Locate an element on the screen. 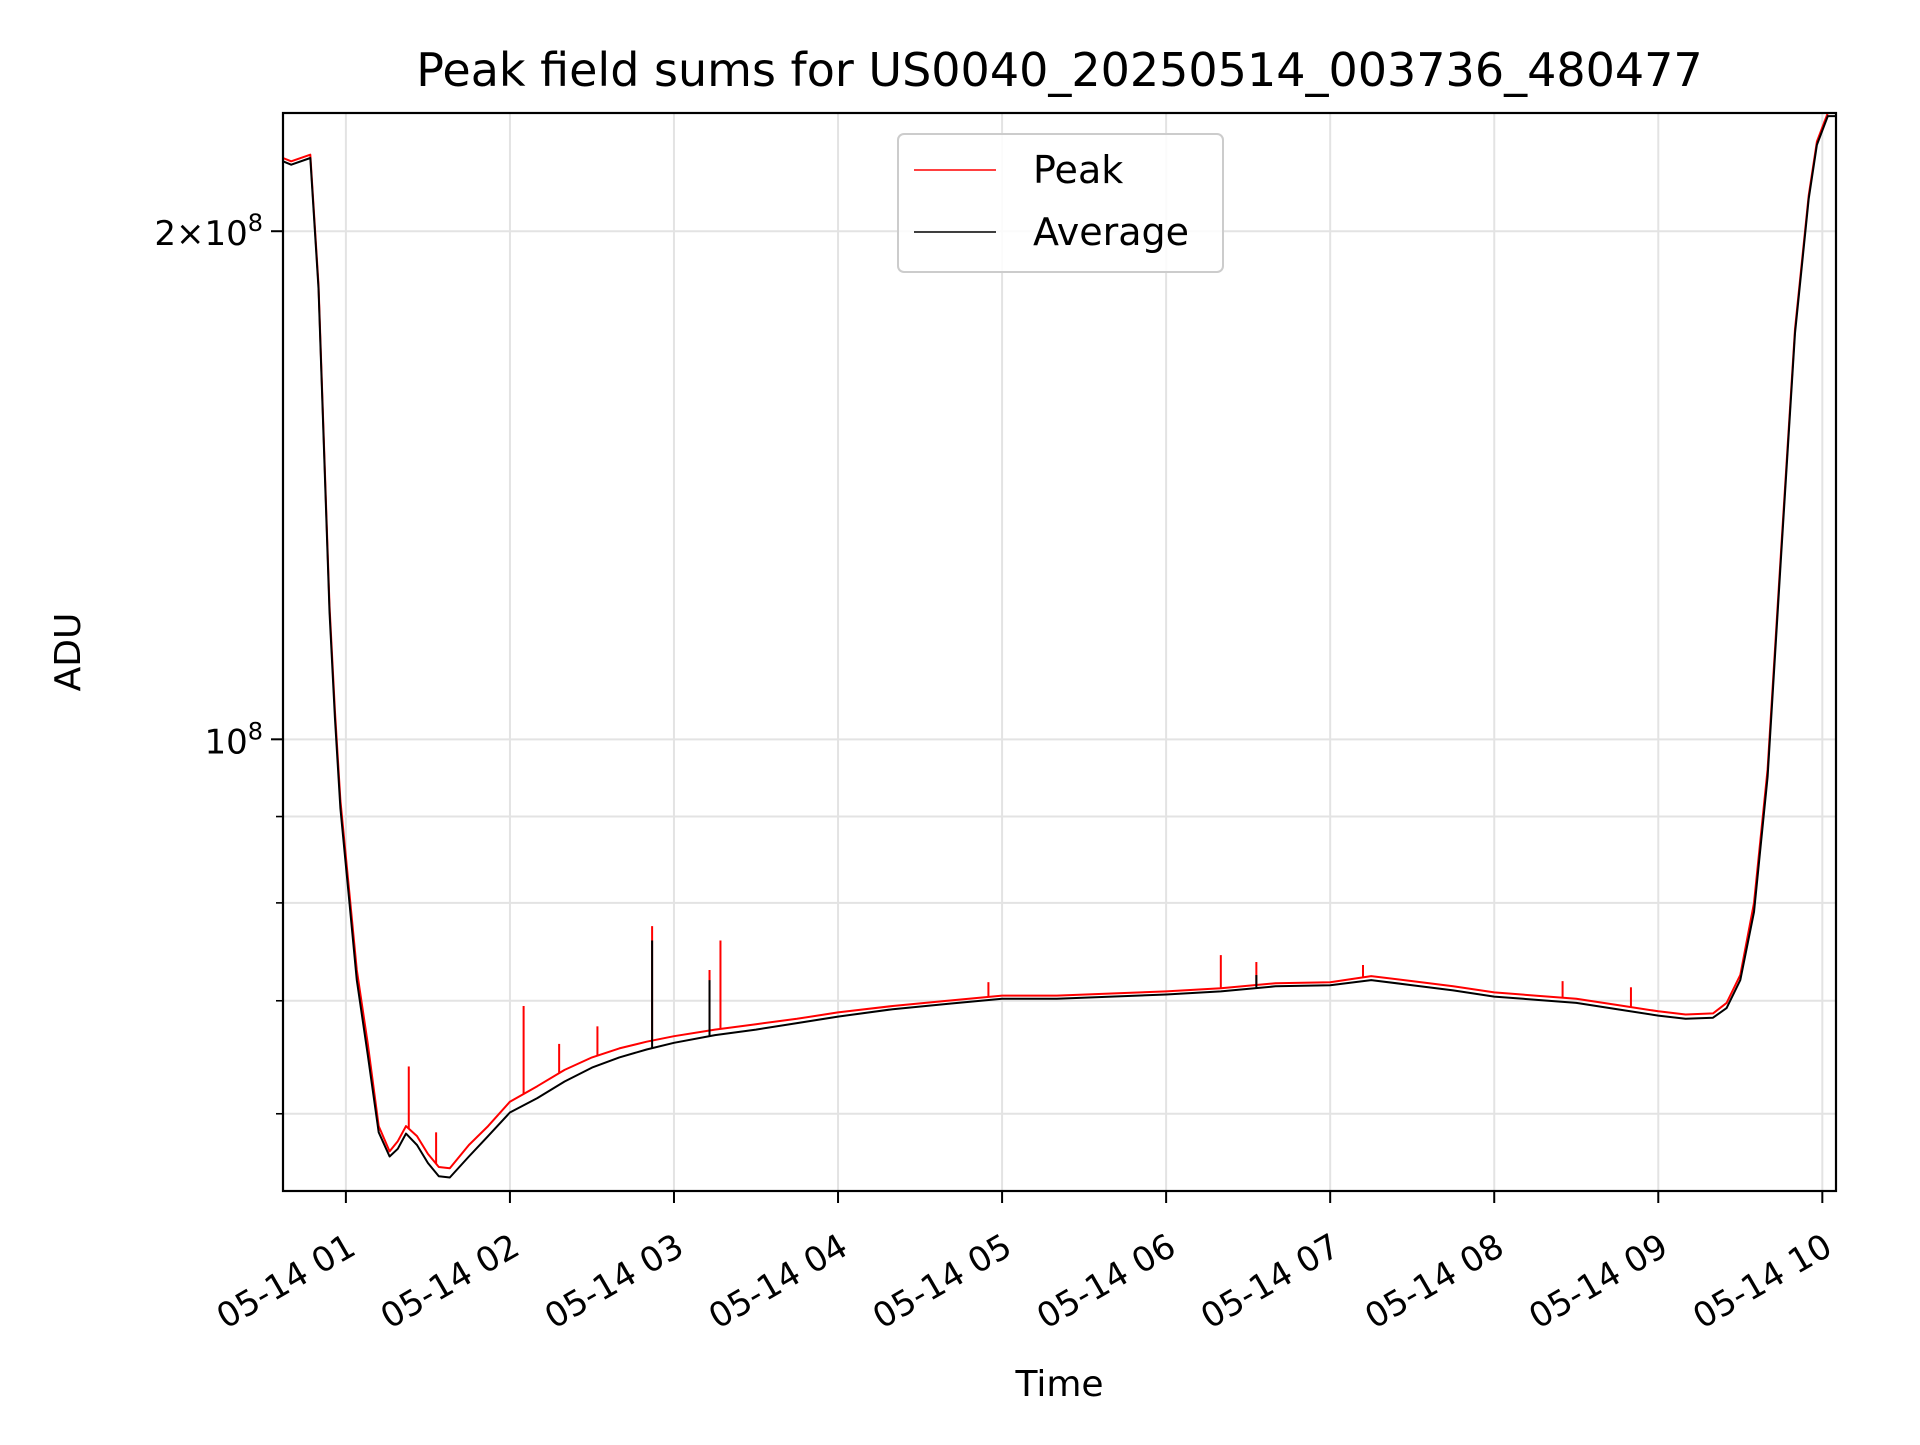 This screenshot has height=1445, width=1920. y-tick-label-mantissa: 2× is located at coordinates (179, 234).